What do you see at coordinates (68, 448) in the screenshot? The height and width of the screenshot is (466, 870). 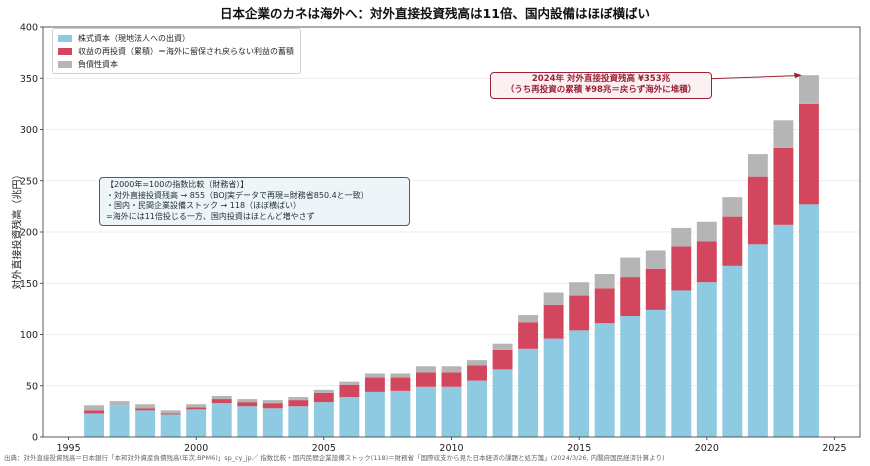 I see `x-tick-label: 1995` at bounding box center [68, 448].